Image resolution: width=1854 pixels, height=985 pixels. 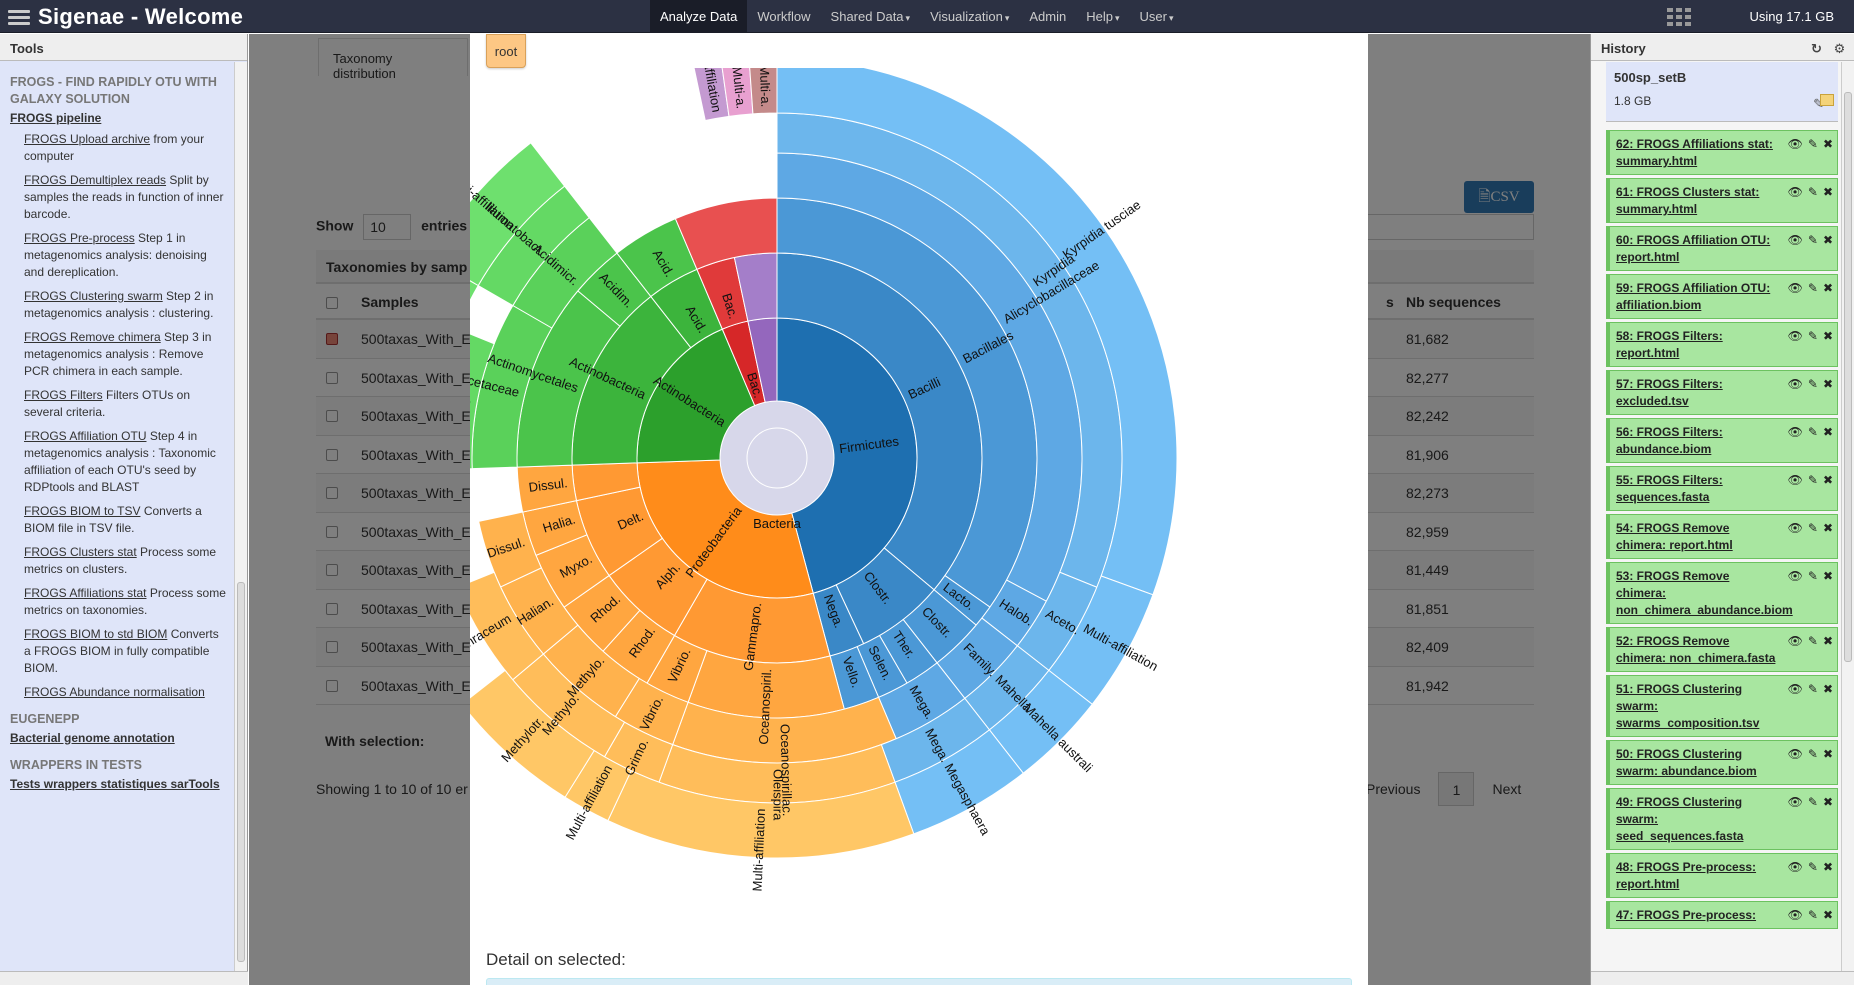 I want to click on tool-link: FROGS Remove chimera, so click(x=92, y=337).